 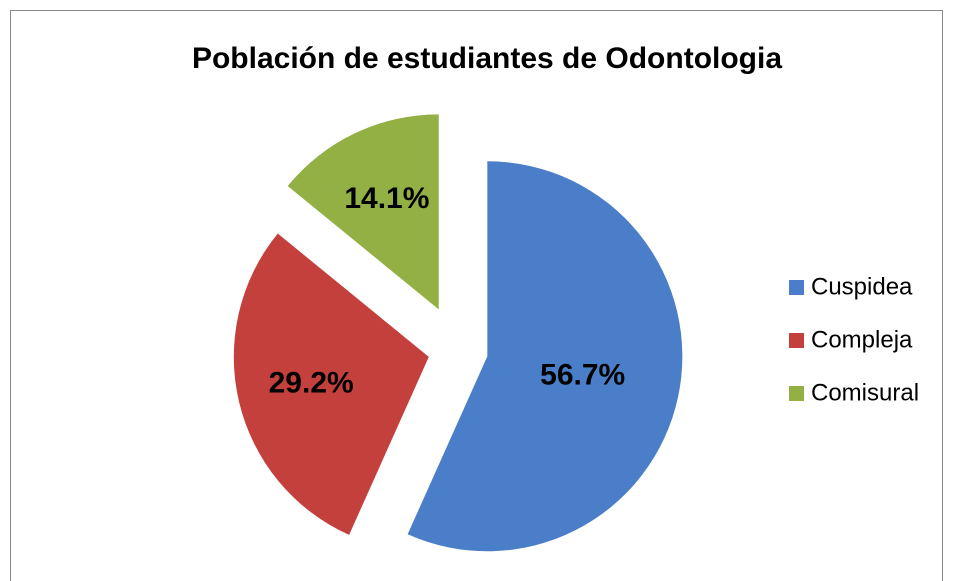 I want to click on chart-title: Población de estudiantes de Odontologia, so click(x=487, y=58).